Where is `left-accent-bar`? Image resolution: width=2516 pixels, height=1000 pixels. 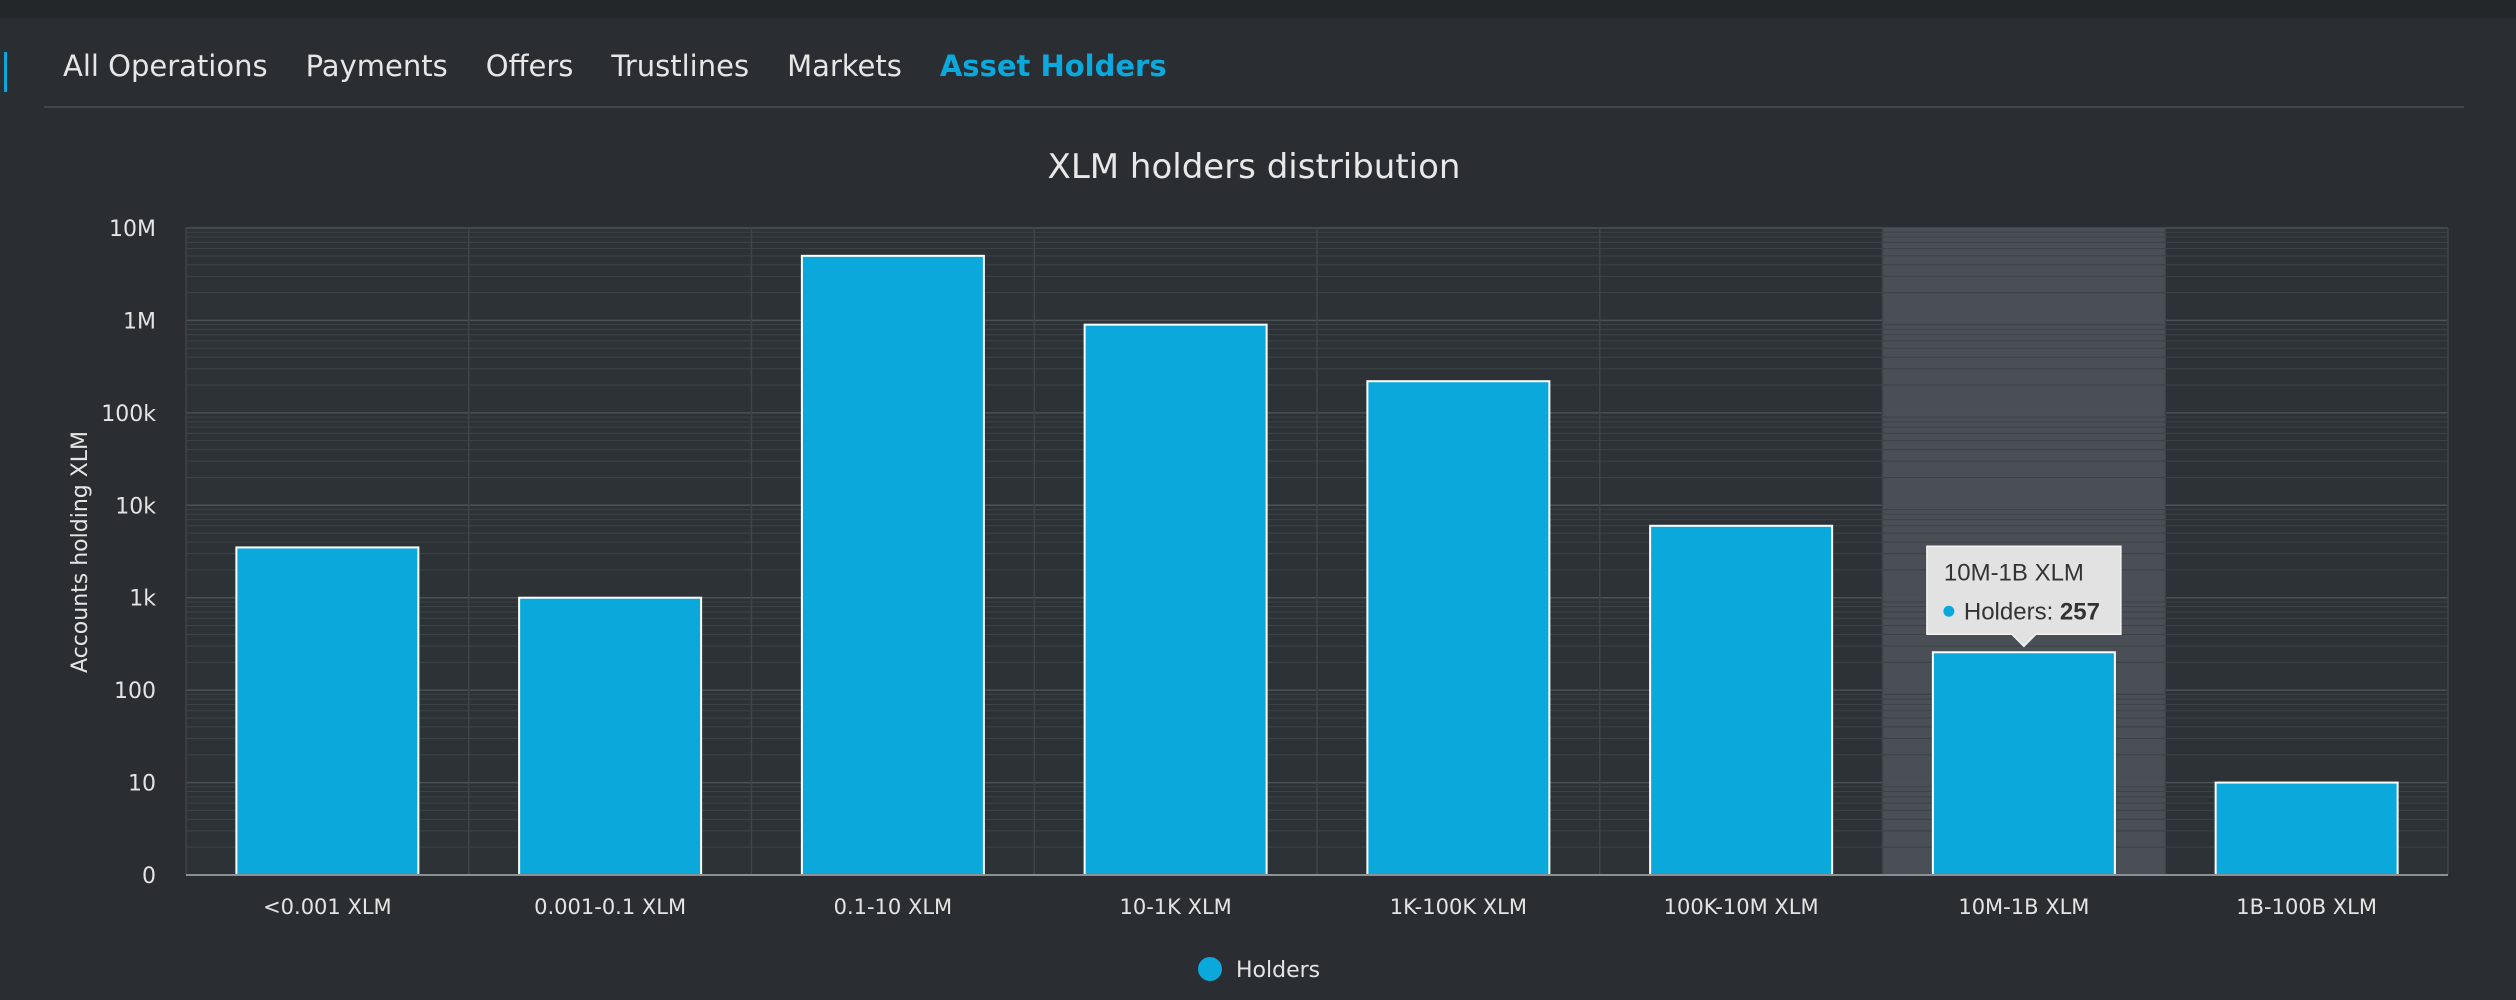
left-accent-bar is located at coordinates (5, 72).